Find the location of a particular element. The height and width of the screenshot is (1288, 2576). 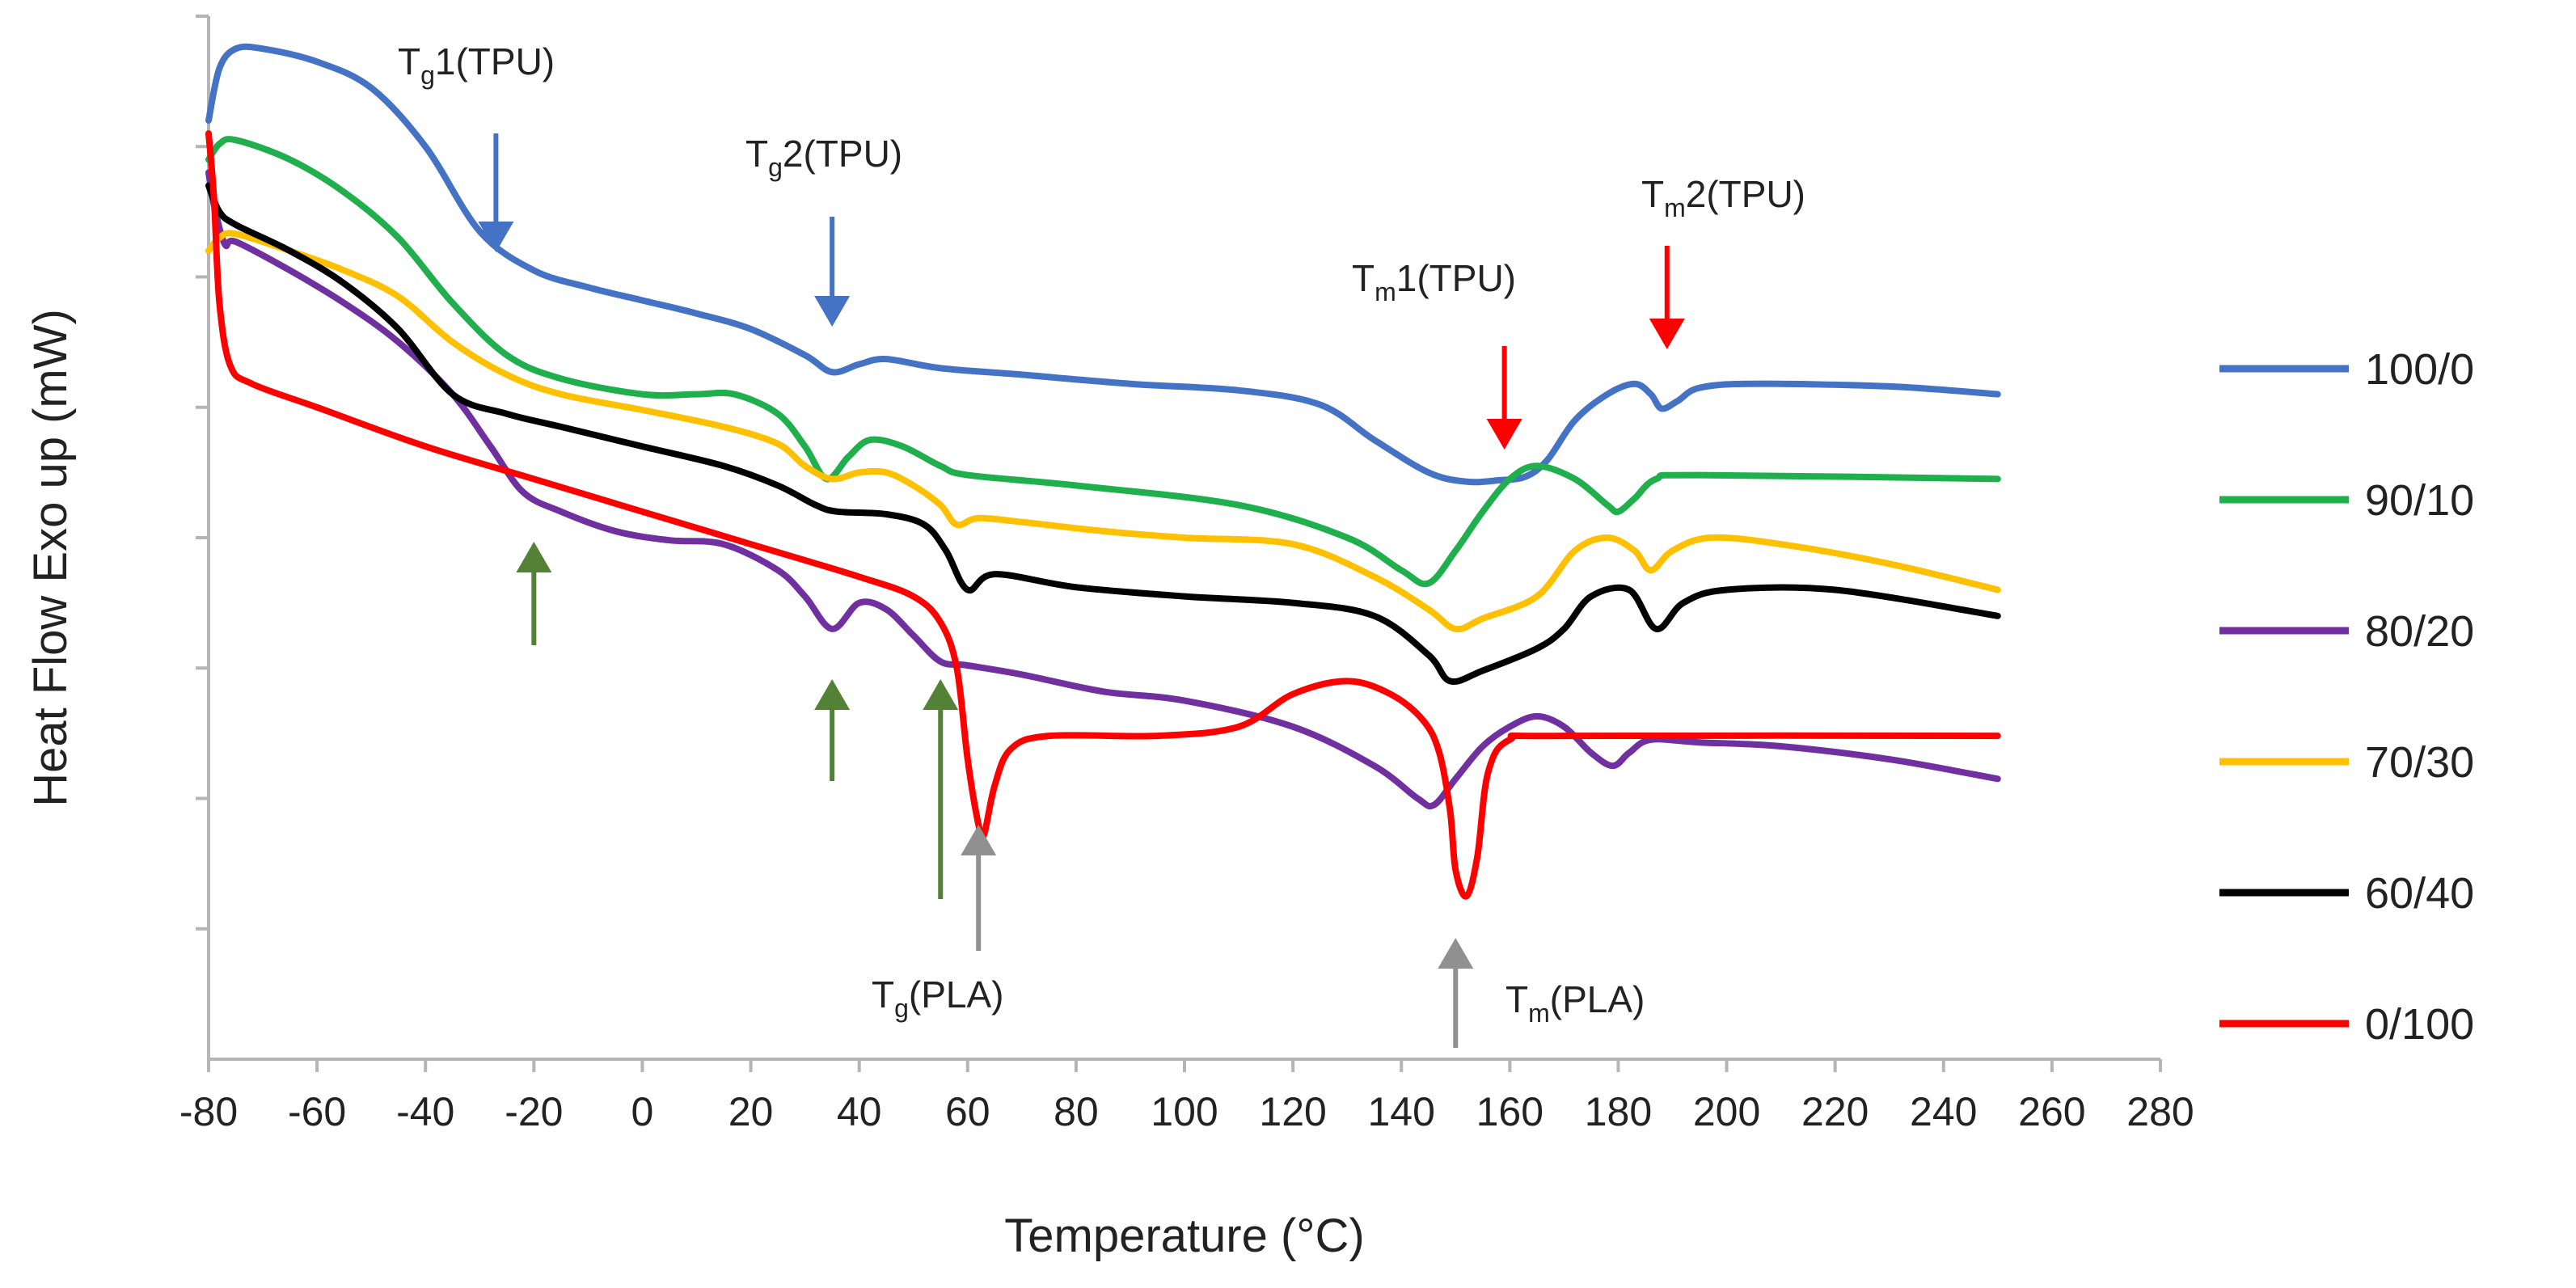

annotation-label-tm-pla: Tm(PLA) is located at coordinates (1575, 1003).